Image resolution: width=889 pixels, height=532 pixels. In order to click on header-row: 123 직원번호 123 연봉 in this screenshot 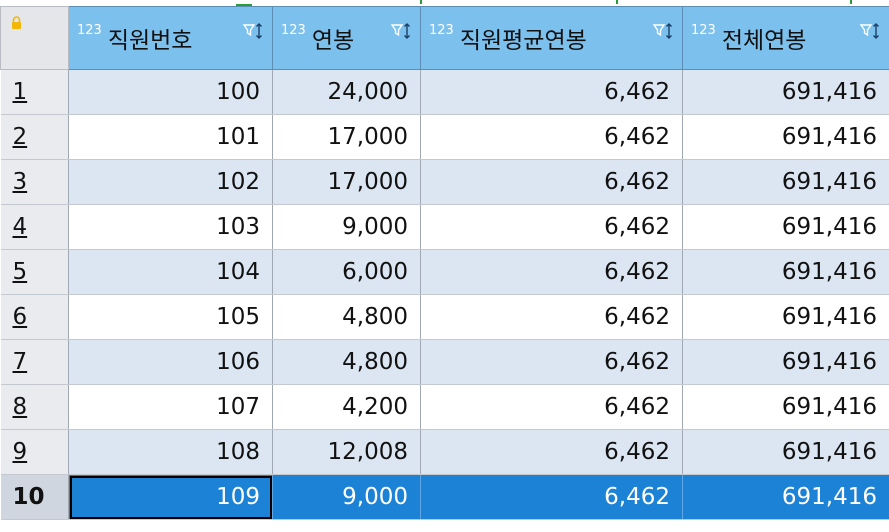, I will do `click(444, 38)`.